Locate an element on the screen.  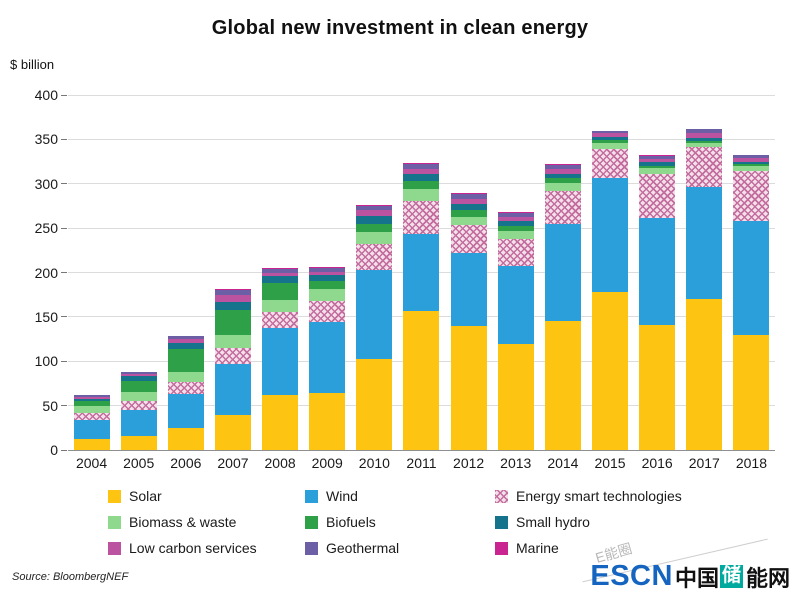
bar-group-2015 is located at coordinates (609, 272).